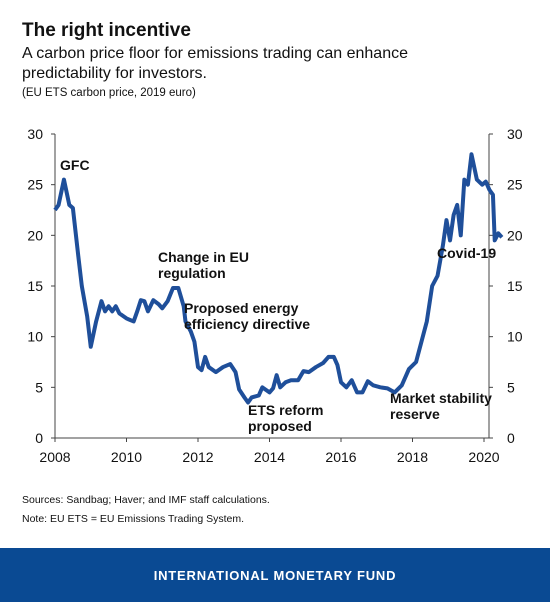  I want to click on y2-tick-label: 25, so click(515, 185).